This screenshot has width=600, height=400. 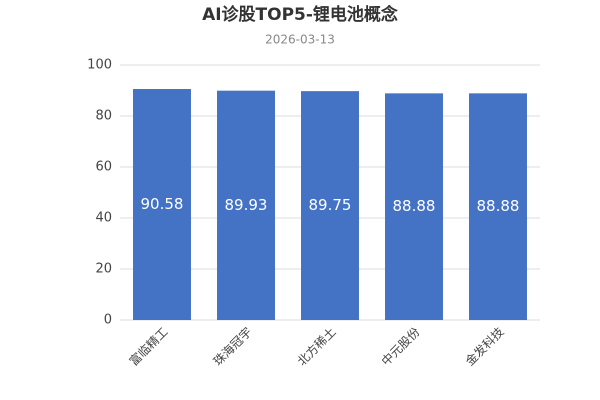 What do you see at coordinates (103, 167) in the screenshot?
I see `y-tick-label: 60` at bounding box center [103, 167].